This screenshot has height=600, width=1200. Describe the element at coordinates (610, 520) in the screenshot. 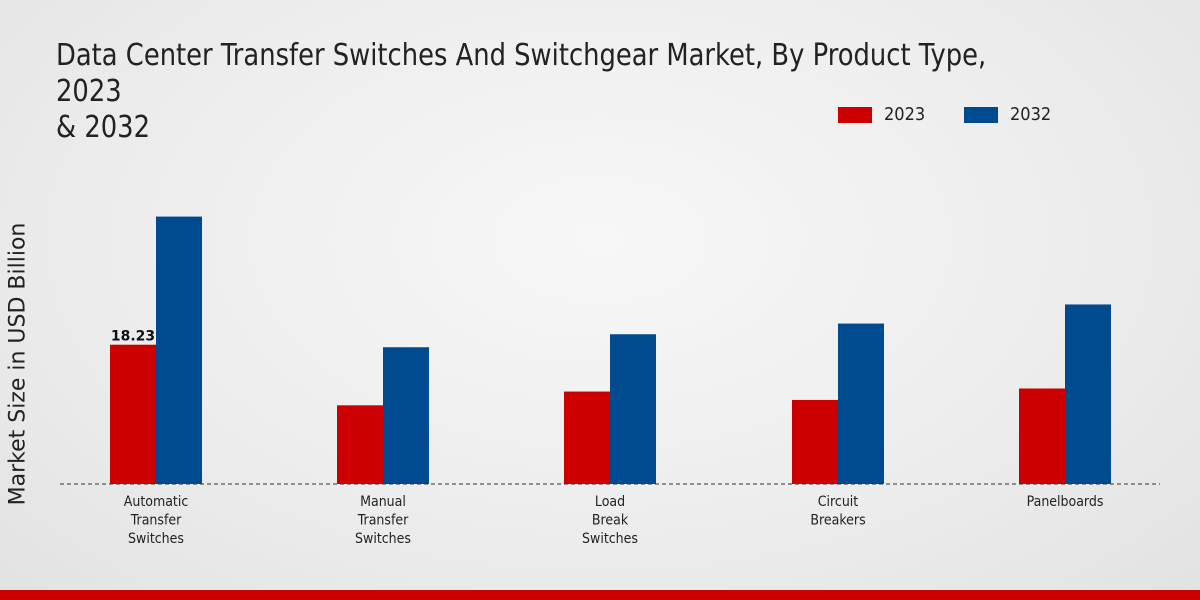

I see `x-tick-label-2: Load Break Switches` at that location.